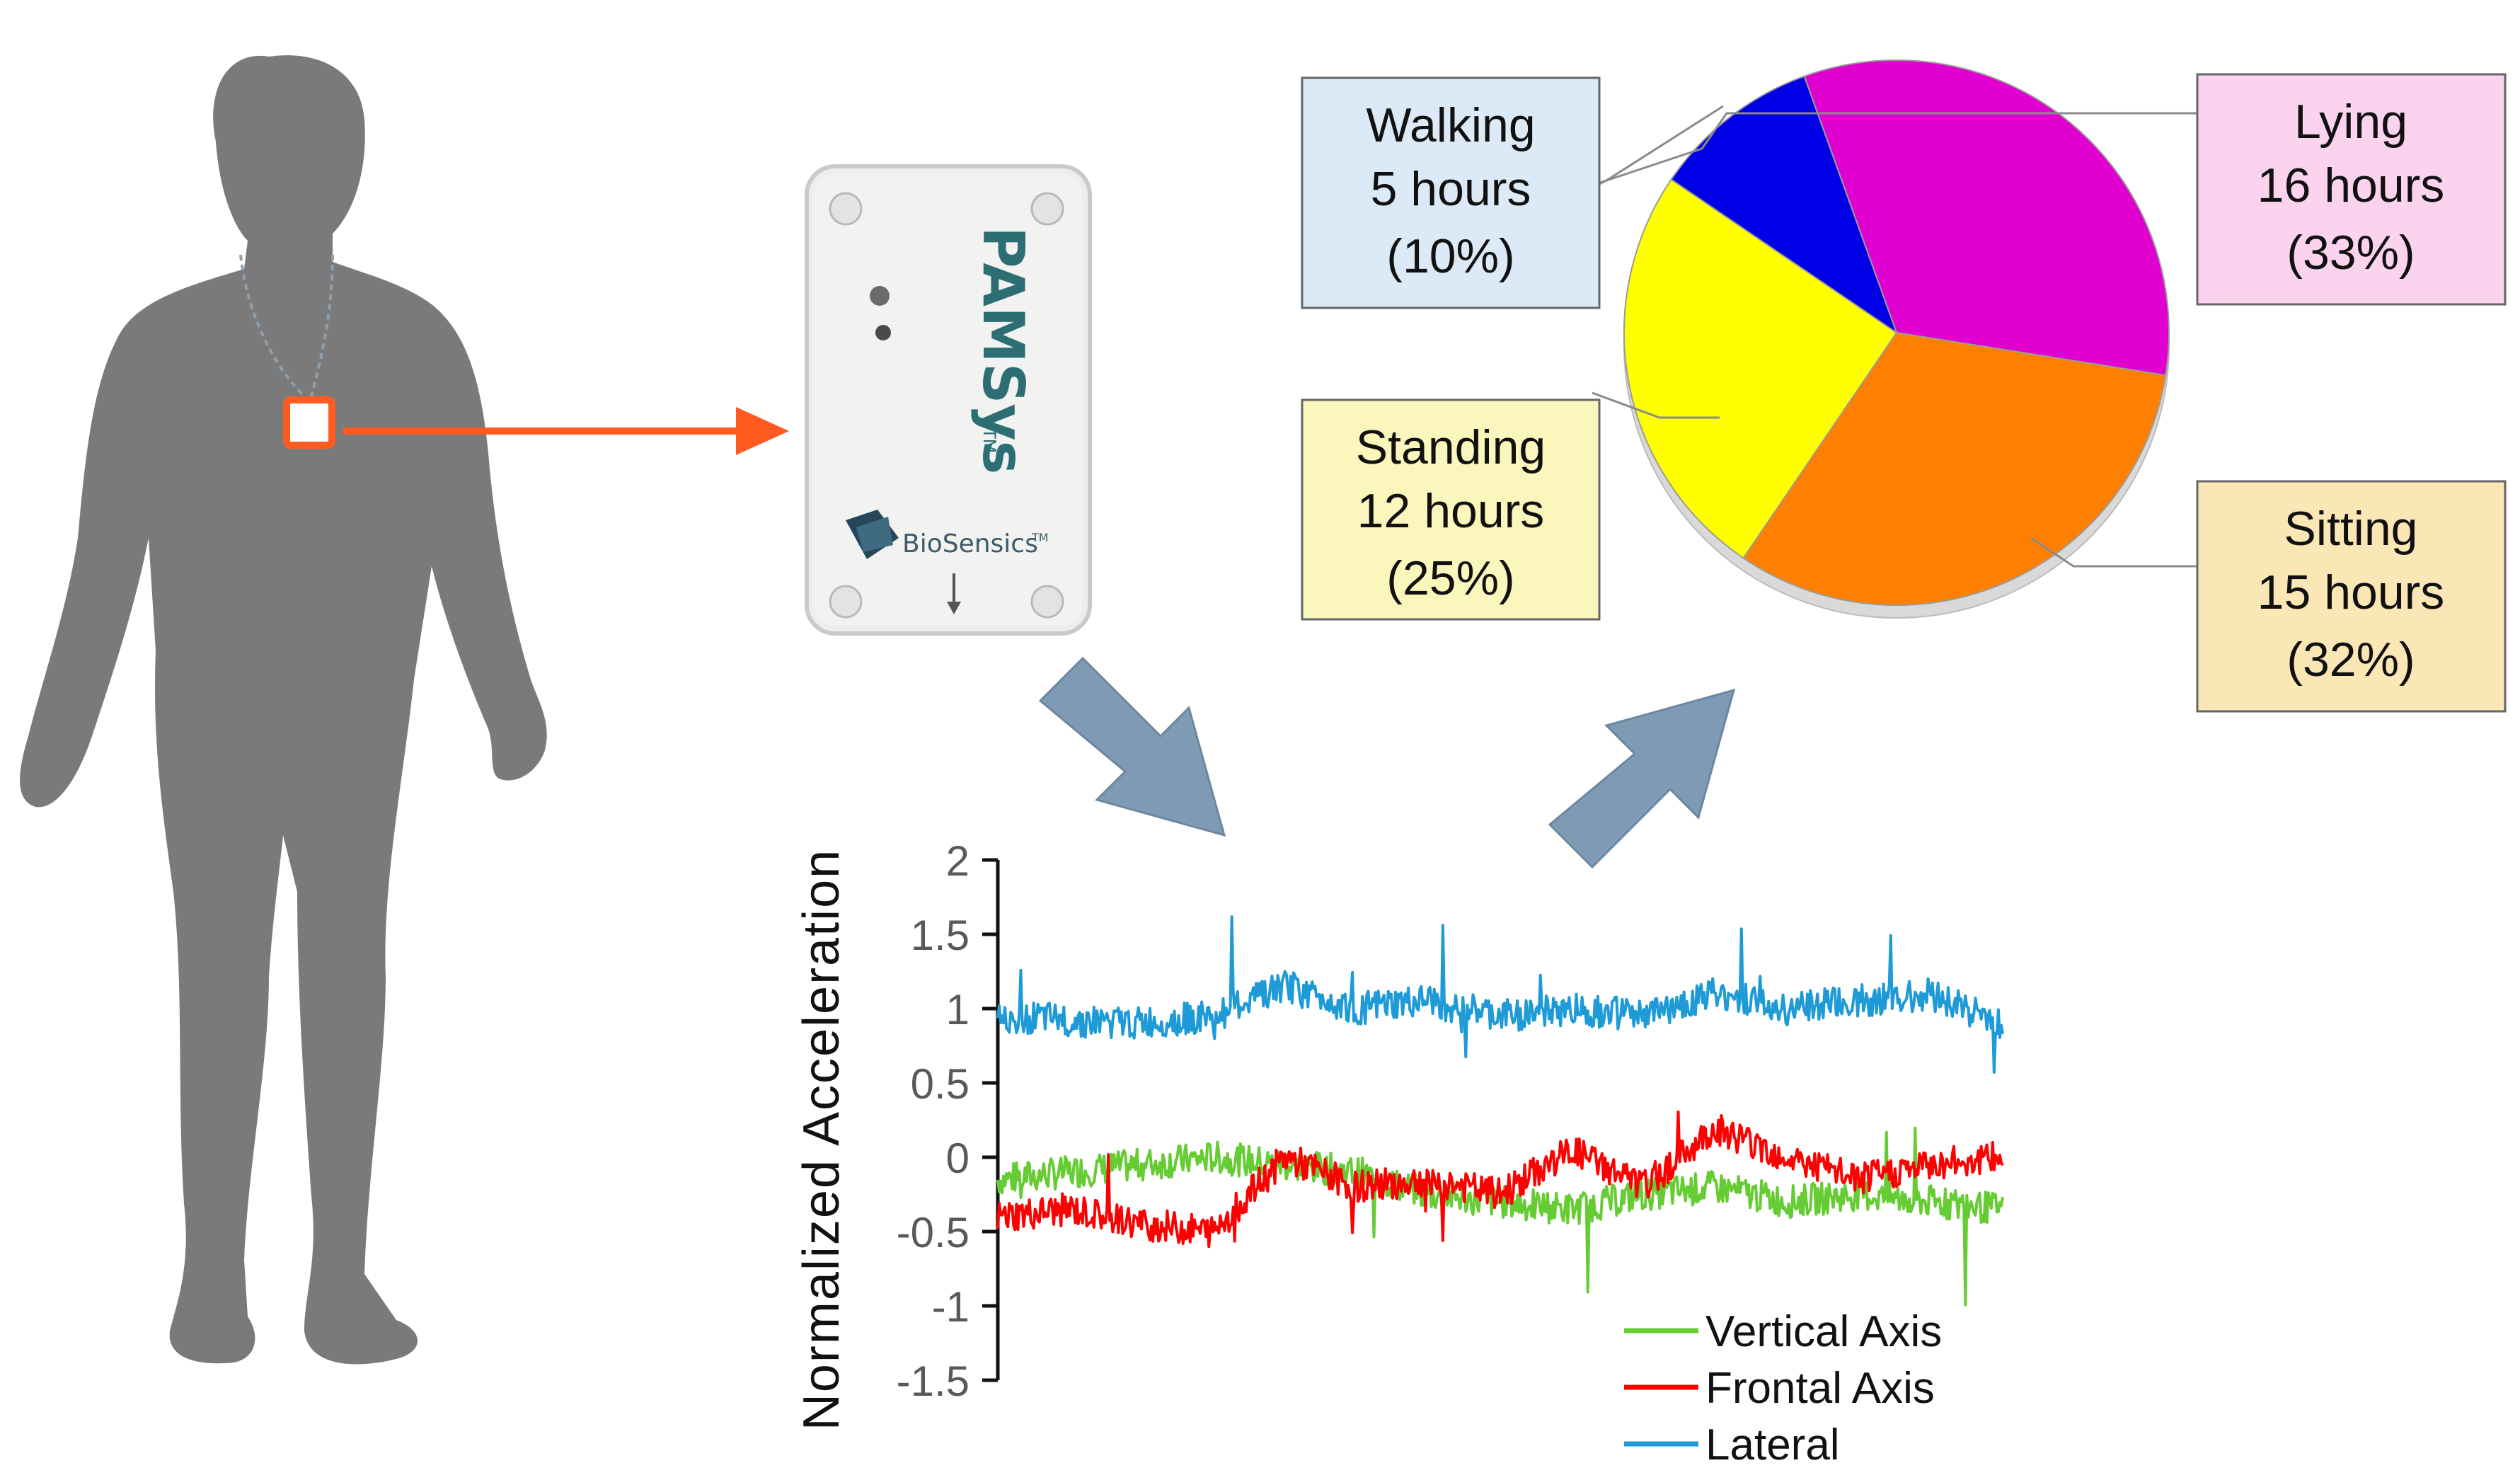 This screenshot has height=1480, width=2520. Describe the element at coordinates (1898, 148) in the screenshot. I see `leader-walking` at that location.